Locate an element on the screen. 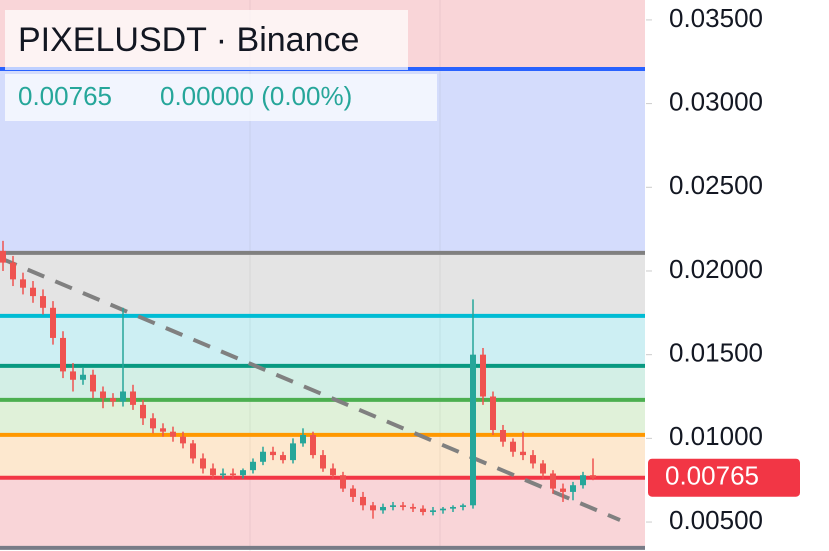  y-tick-label: 0.03500 is located at coordinates (716, 18).